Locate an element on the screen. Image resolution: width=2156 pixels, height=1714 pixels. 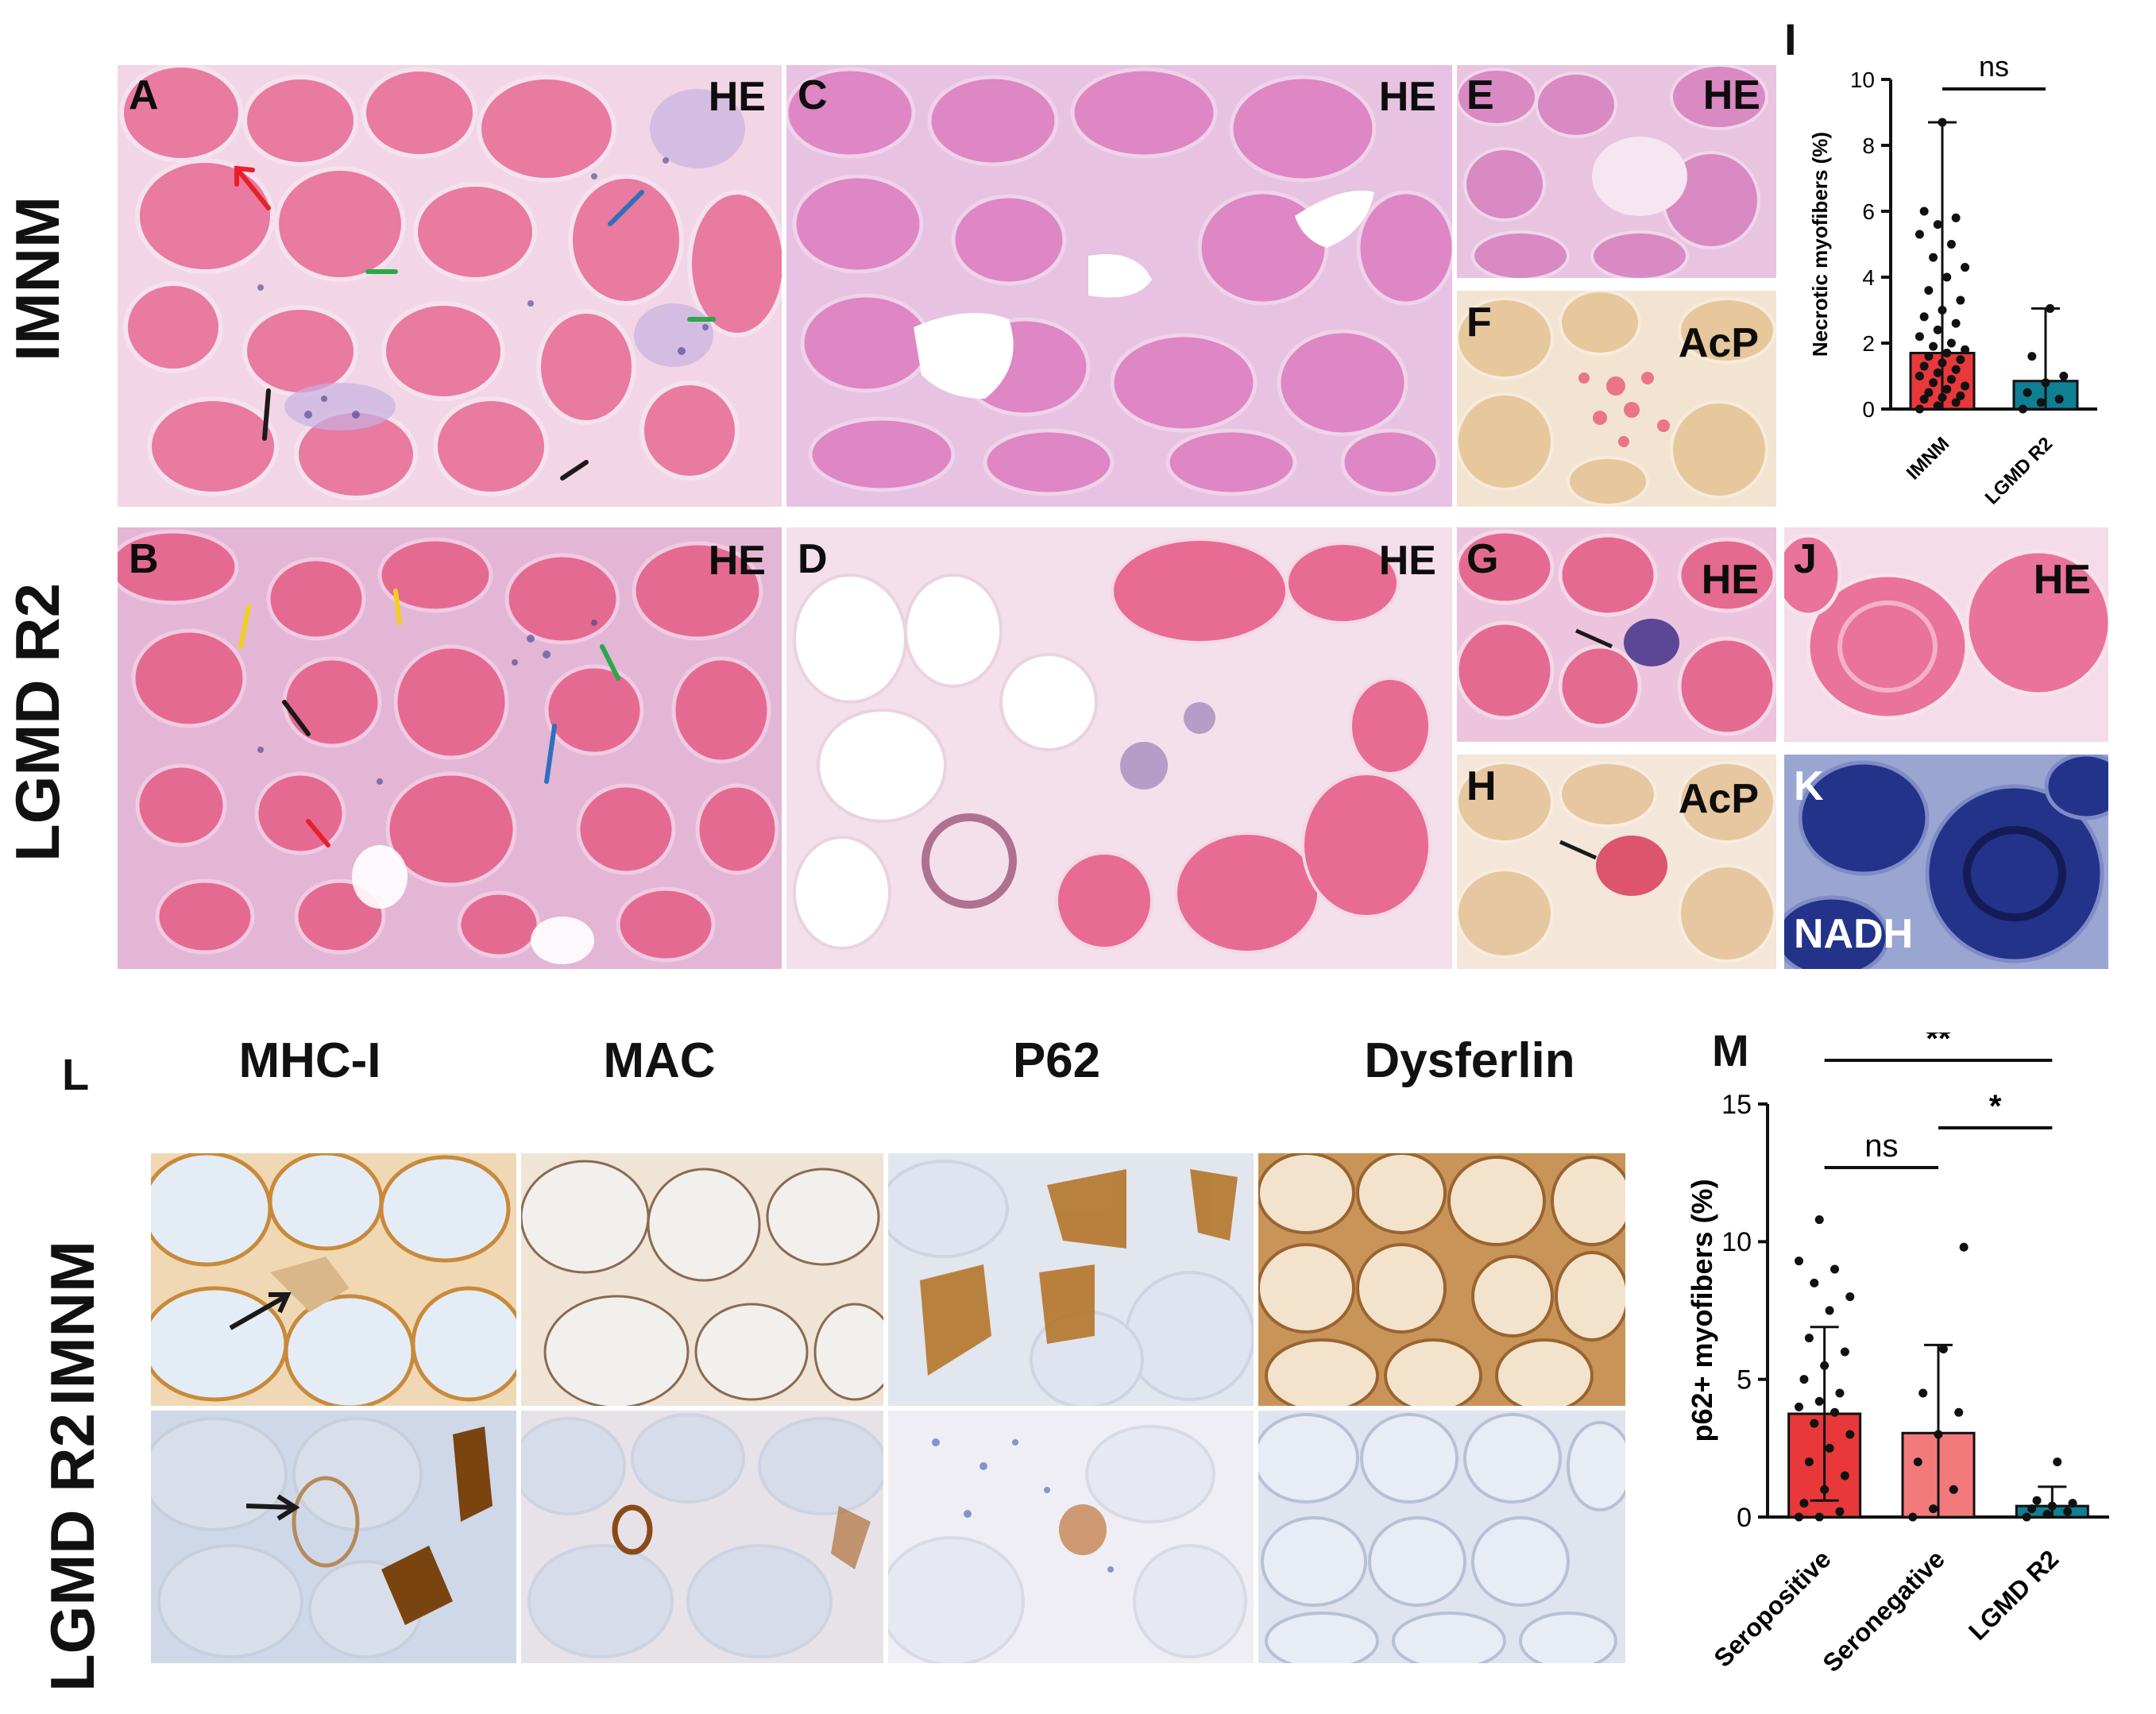
y-tick-label: 0 is located at coordinates (1745, 1518).